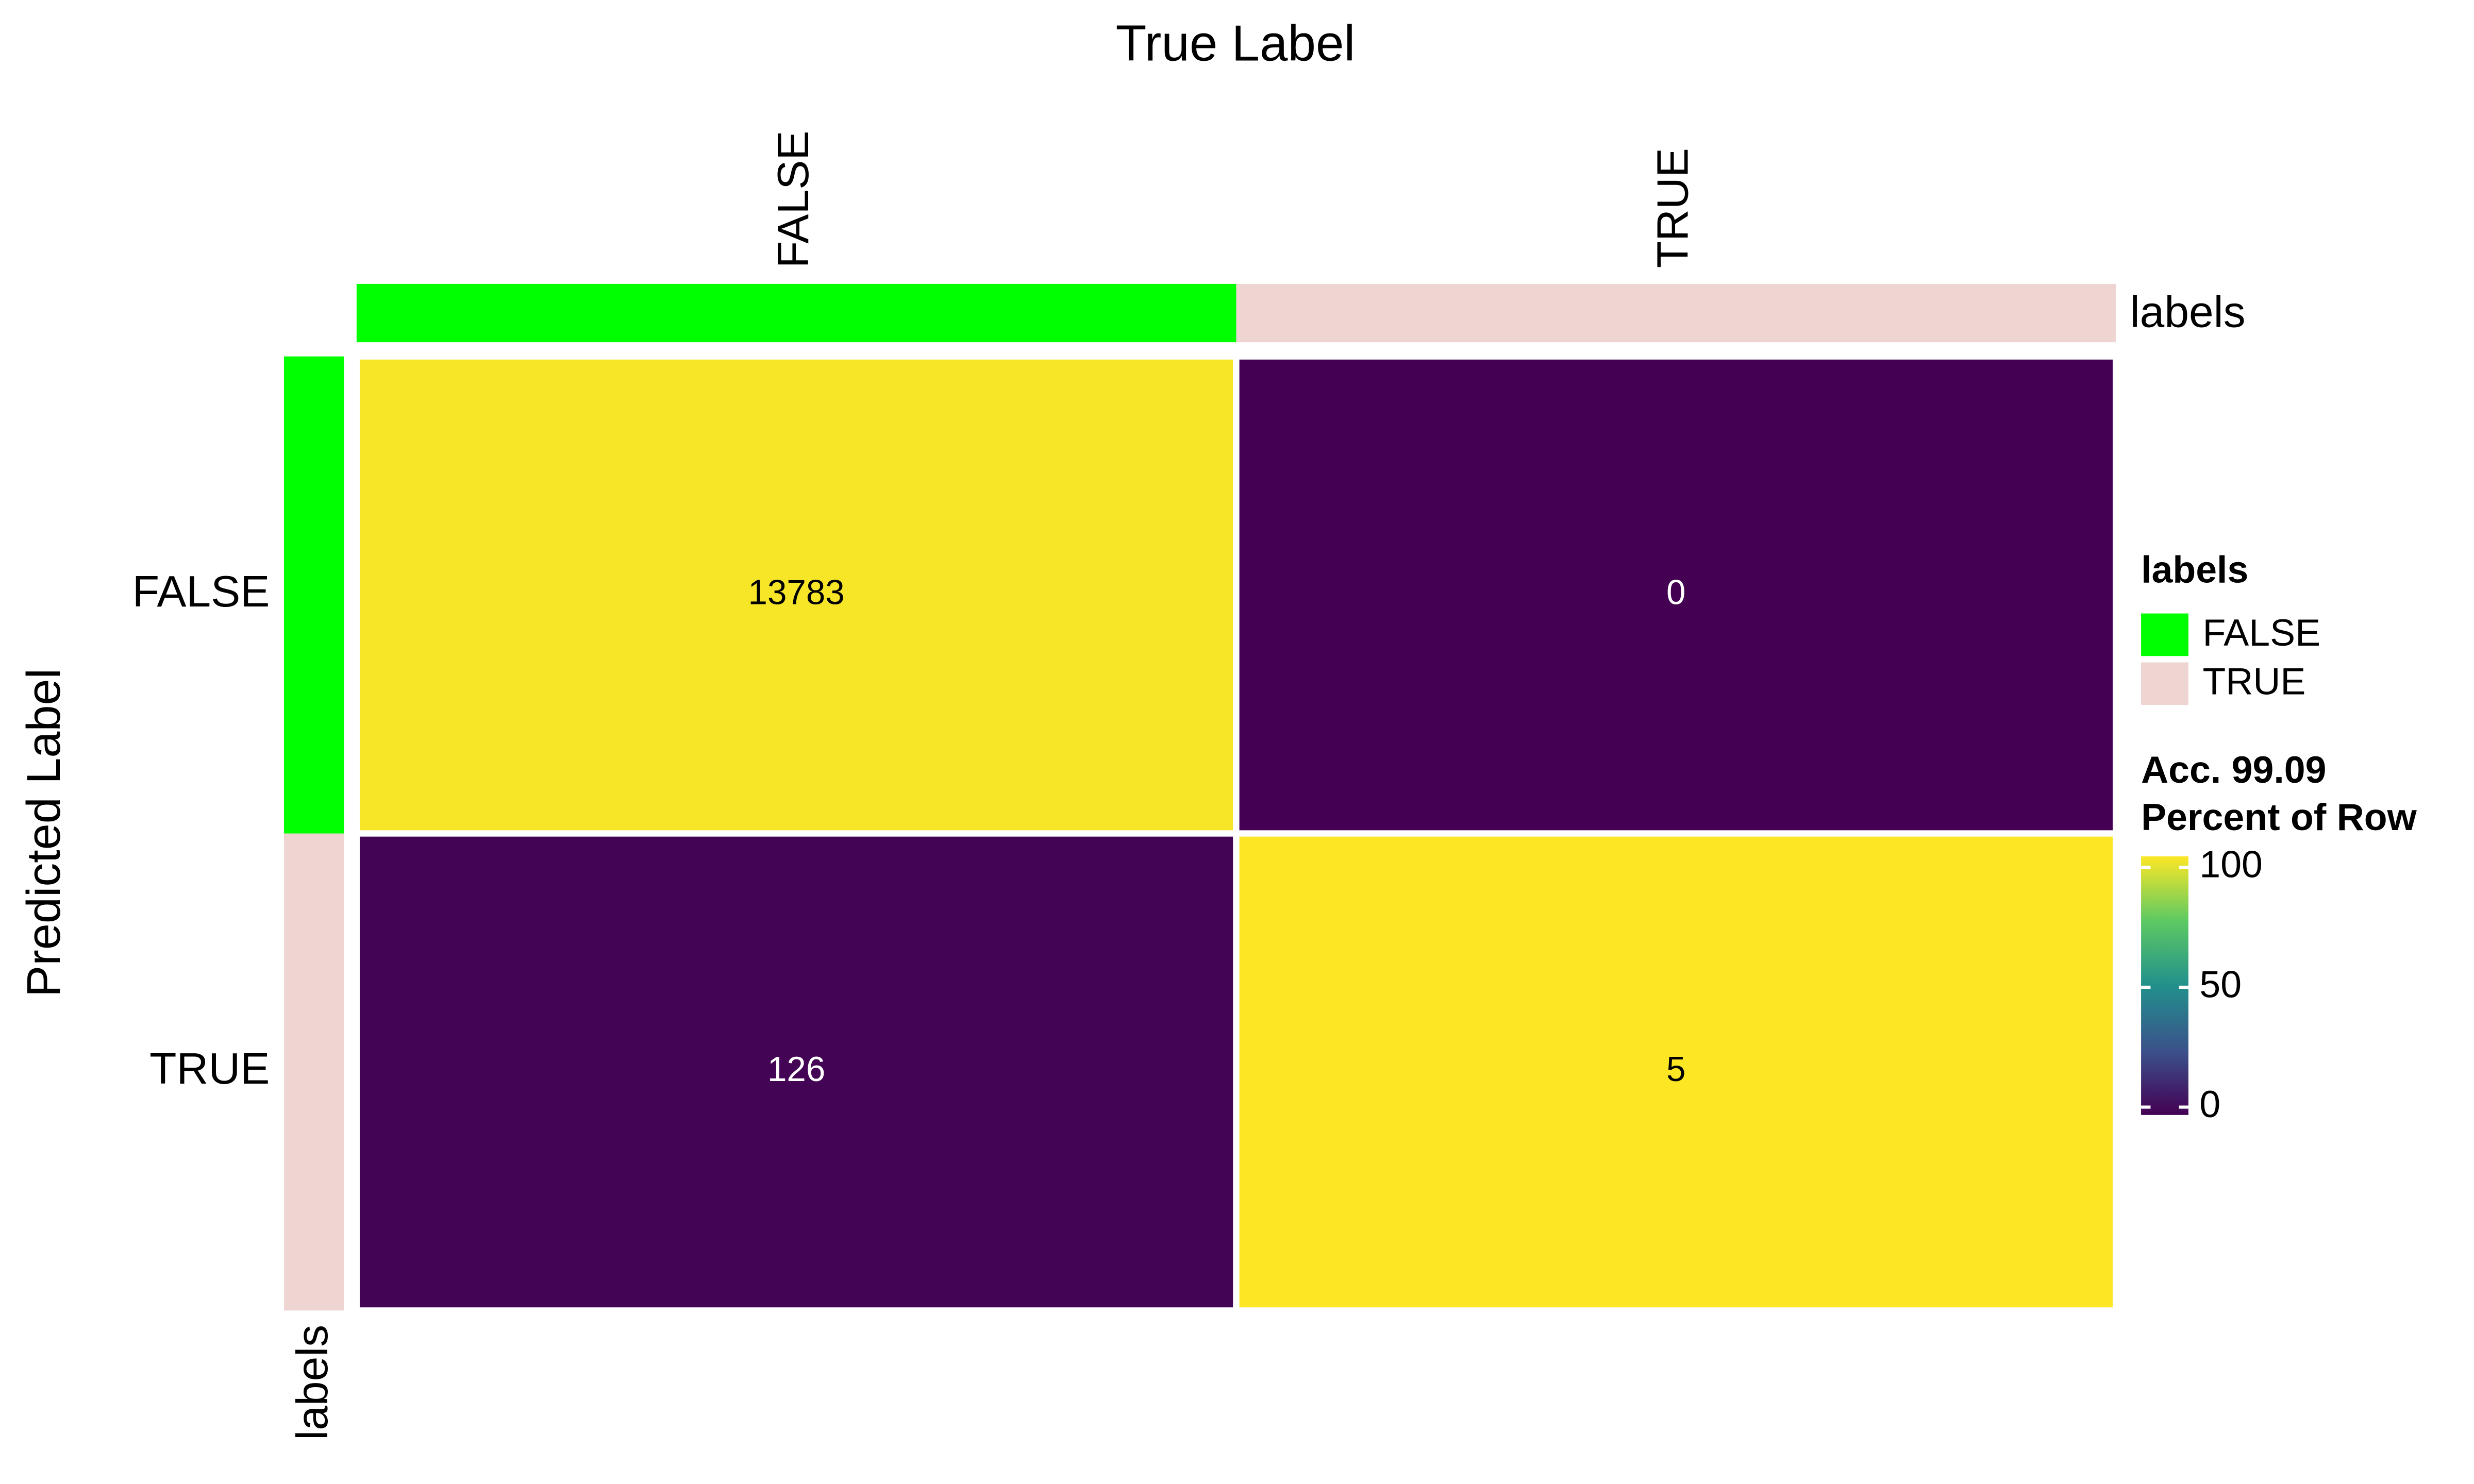 This screenshot has width=2474, height=1484. What do you see at coordinates (2194, 569) in the screenshot?
I see `legend-title: labels` at bounding box center [2194, 569].